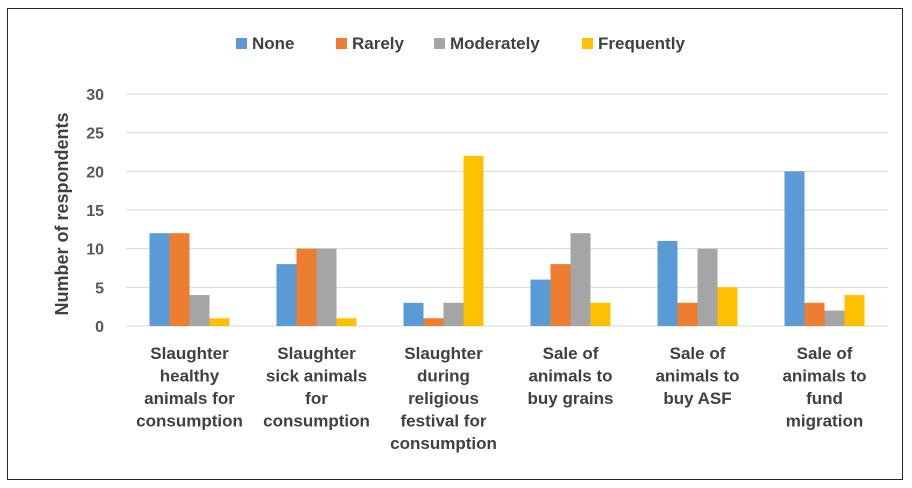  I want to click on legend-label-frequently: Frequently, so click(641, 43).